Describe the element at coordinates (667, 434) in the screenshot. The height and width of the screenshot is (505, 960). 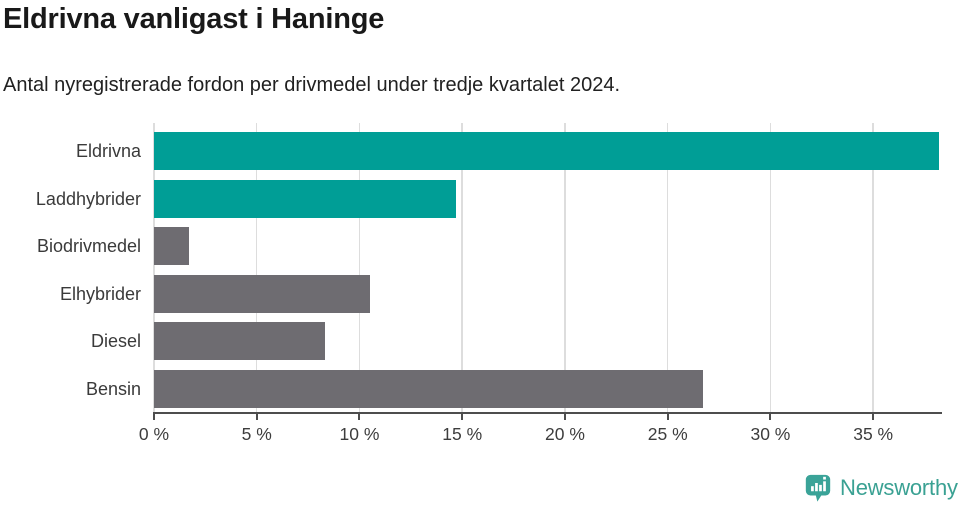
I see `x-tick-label: 25 %` at that location.